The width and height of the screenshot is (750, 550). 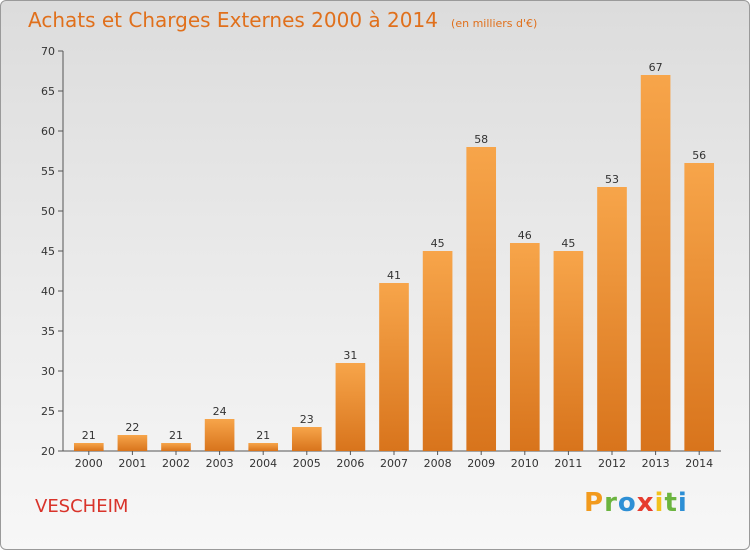 I want to click on x-tick-label-2000: 2000, so click(x=89, y=463).